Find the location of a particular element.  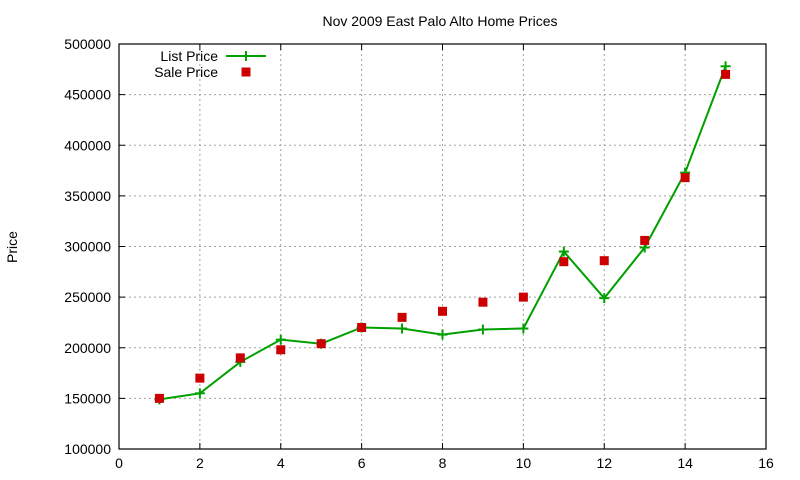

x-tick-label: 6 is located at coordinates (362, 463).